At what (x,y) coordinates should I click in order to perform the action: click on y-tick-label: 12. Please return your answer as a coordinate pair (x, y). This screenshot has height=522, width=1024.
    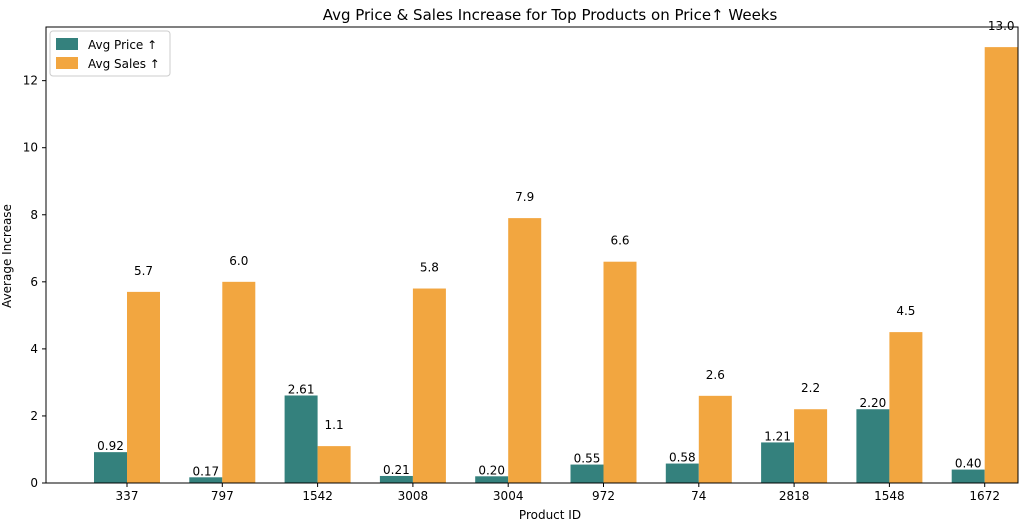
    Looking at the image, I should click on (30, 81).